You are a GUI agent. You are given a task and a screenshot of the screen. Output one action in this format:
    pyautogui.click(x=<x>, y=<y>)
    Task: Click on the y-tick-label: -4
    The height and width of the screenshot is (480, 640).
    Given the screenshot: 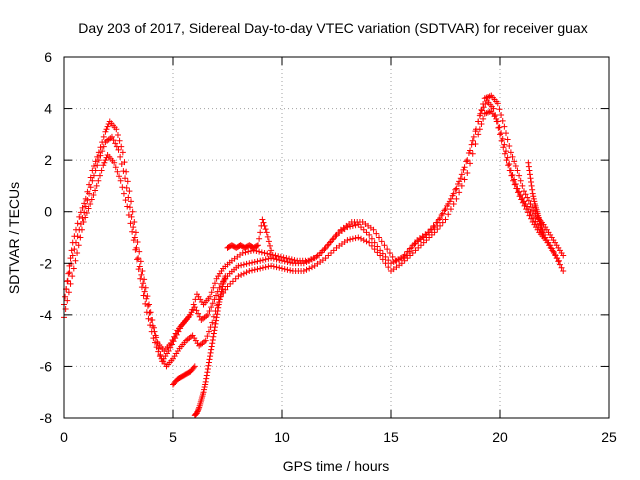 What is the action you would take?
    pyautogui.click(x=46, y=315)
    